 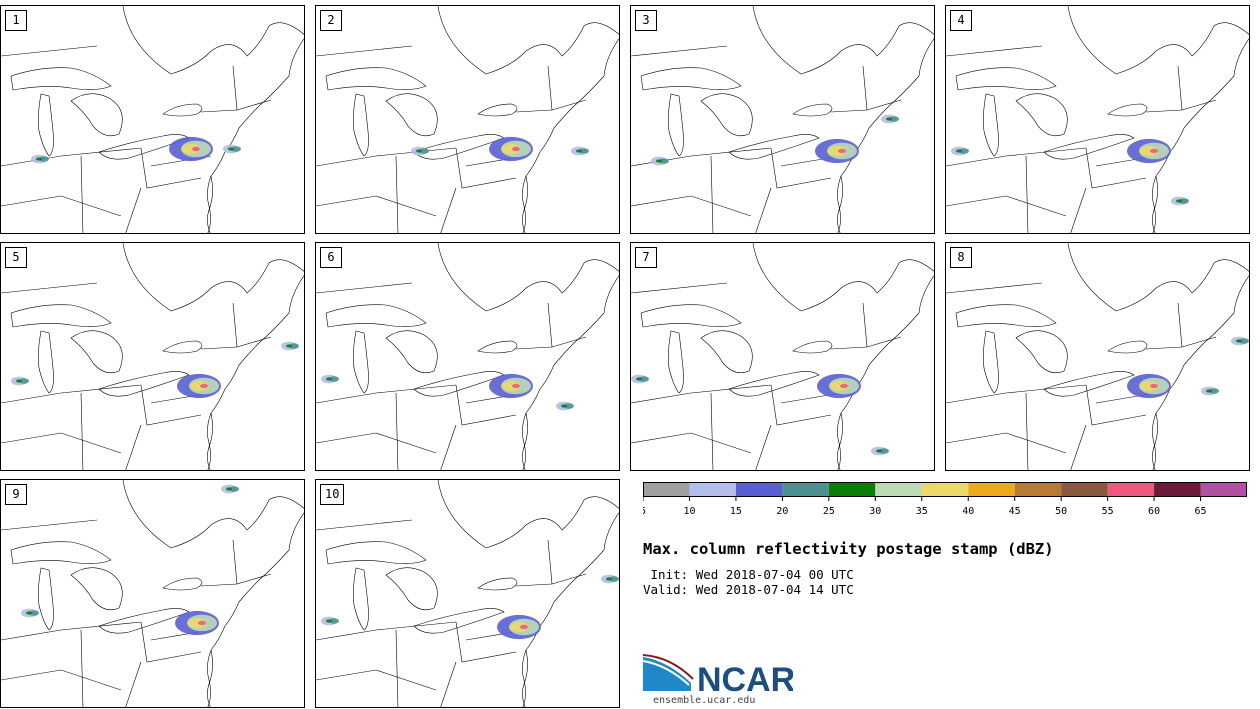 I want to click on map-panel: 1, so click(x=152, y=119).